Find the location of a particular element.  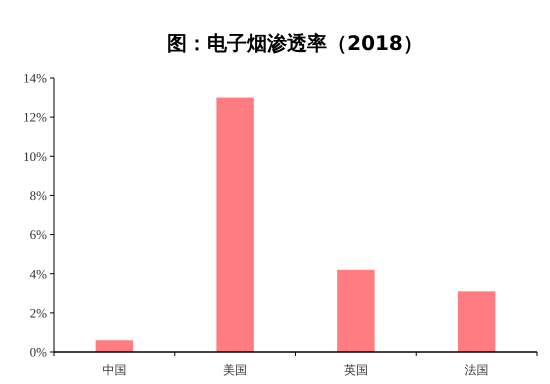

x-tick-label: 中国 is located at coordinates (114, 370).